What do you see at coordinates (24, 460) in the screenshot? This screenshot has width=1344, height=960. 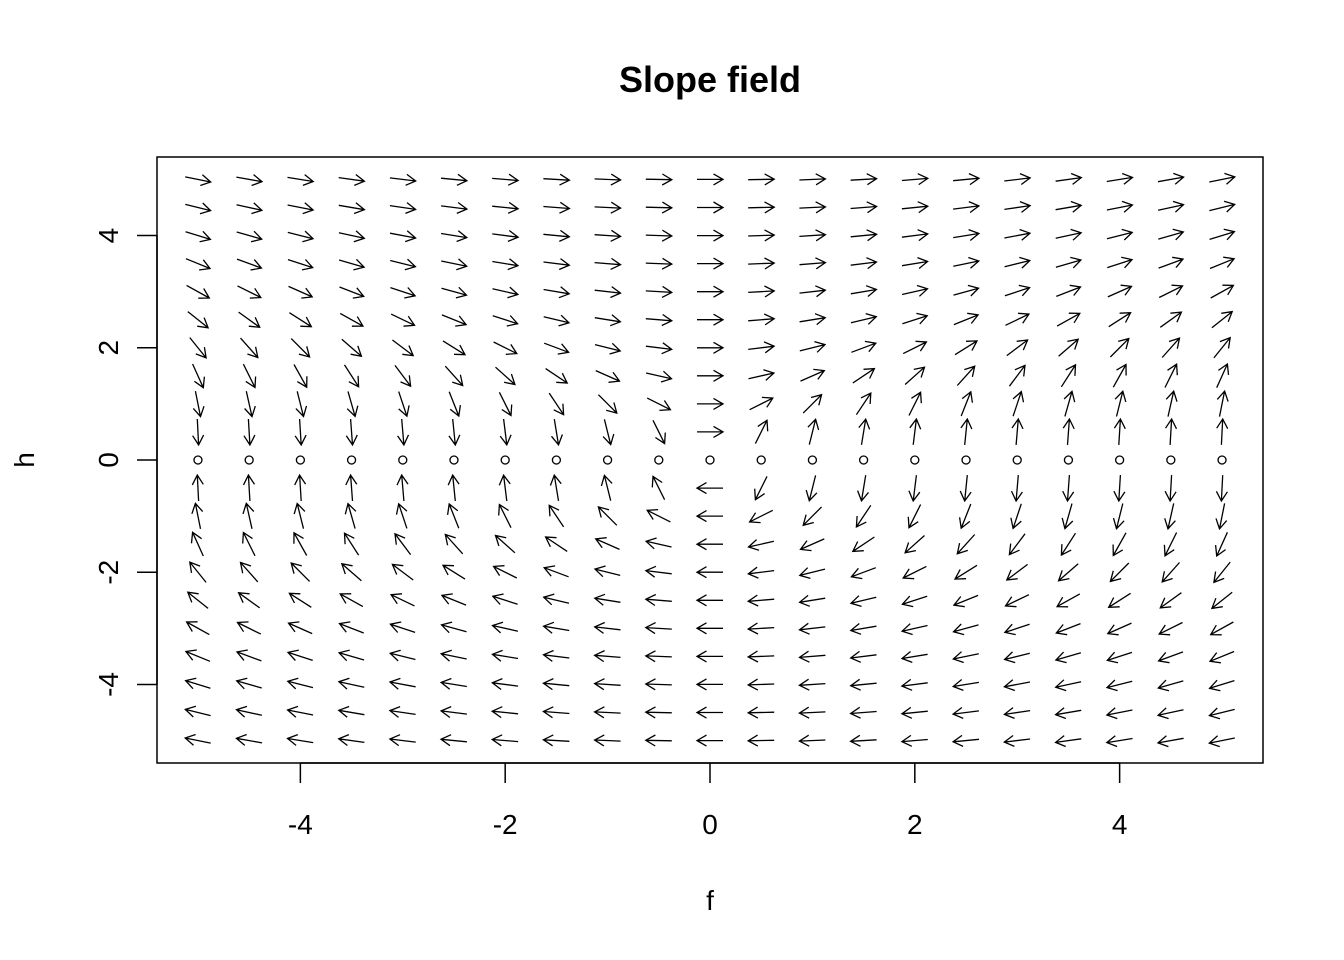 I see `y-axis-label: h` at bounding box center [24, 460].